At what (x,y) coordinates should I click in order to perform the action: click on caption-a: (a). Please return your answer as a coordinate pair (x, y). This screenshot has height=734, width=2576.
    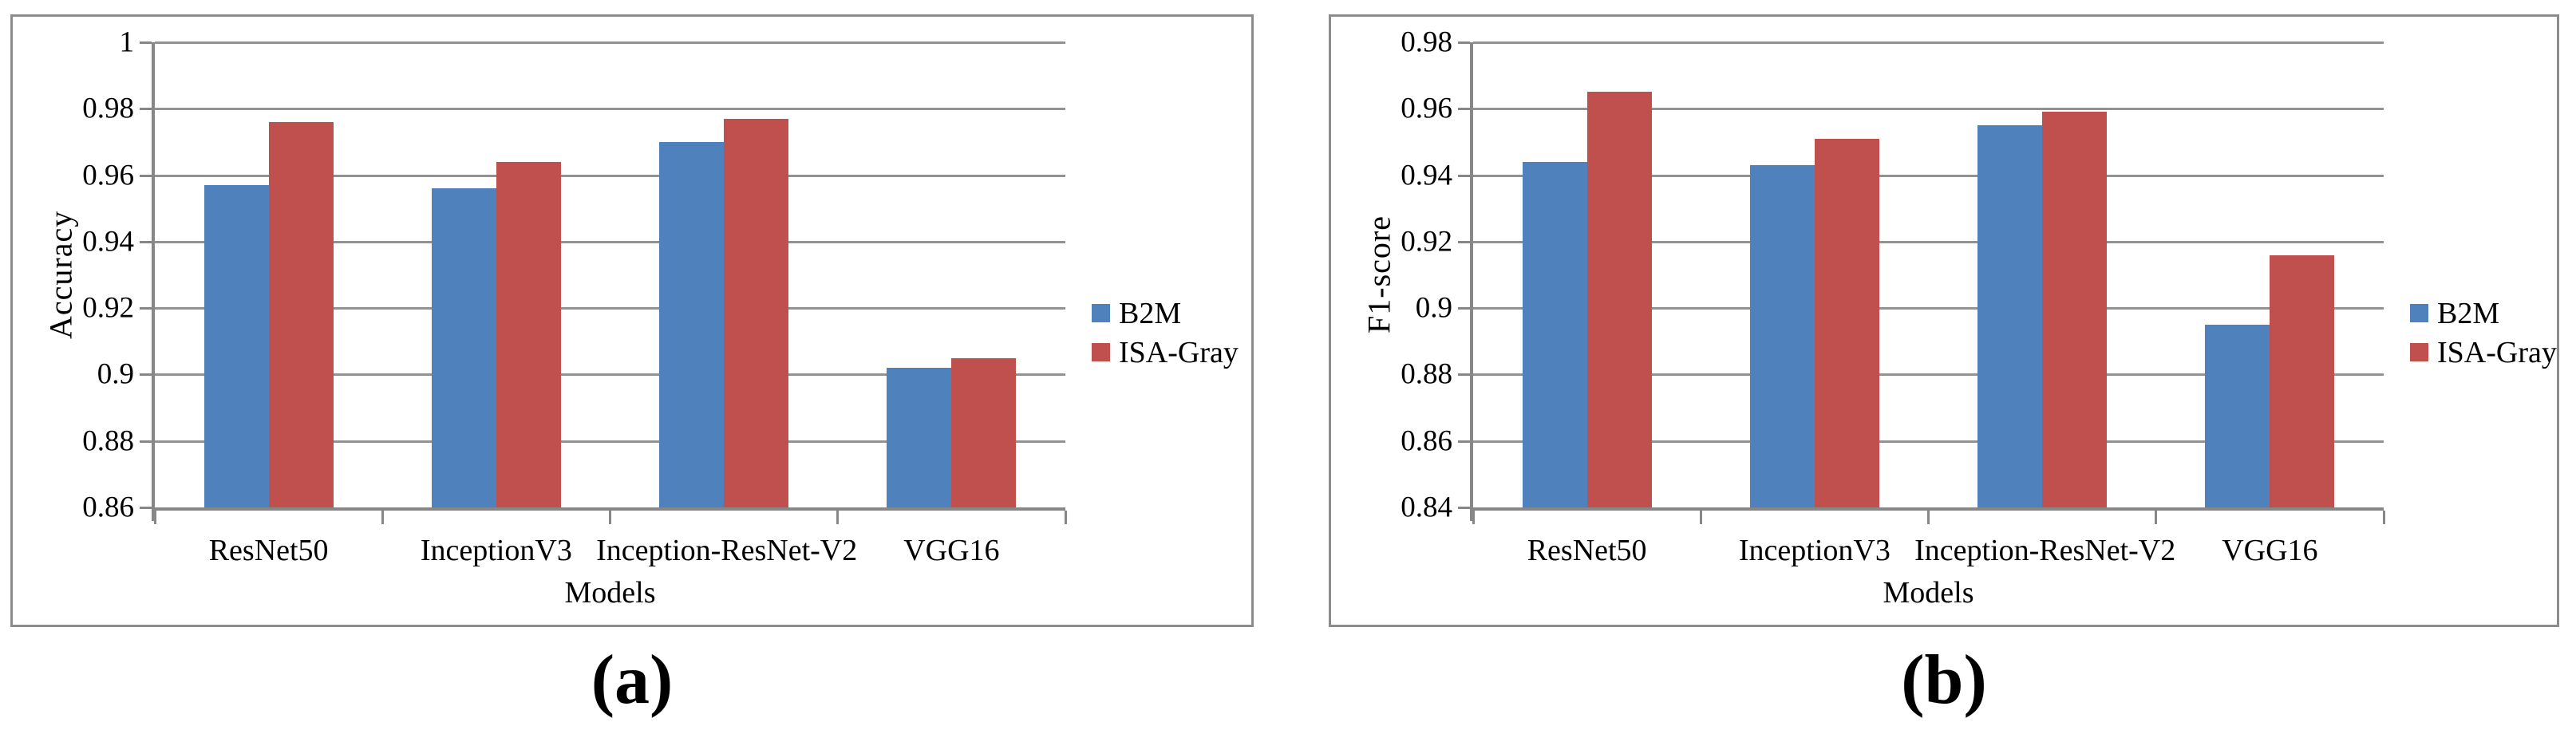
    Looking at the image, I should click on (632, 680).